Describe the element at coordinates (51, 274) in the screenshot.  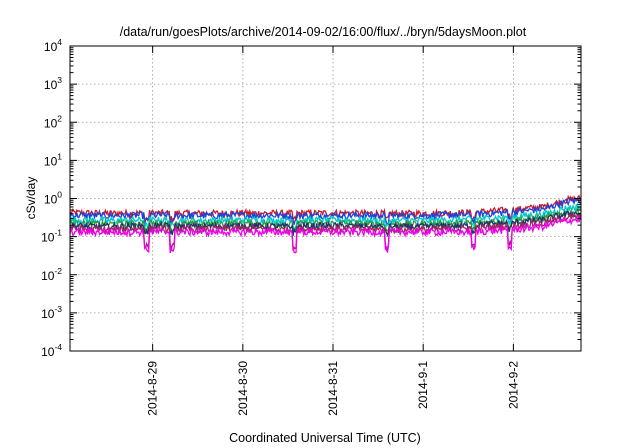
I see `y-tick-label: 10⁻²` at that location.